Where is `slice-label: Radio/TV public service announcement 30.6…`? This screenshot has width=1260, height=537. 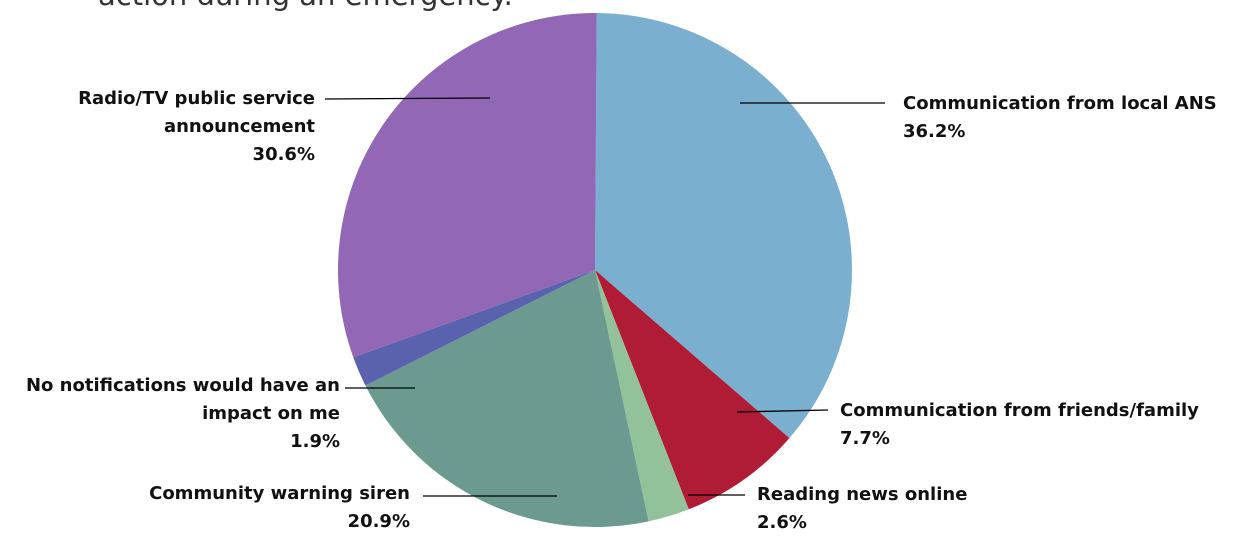
slice-label: Radio/TV public service announcement 30.6… is located at coordinates (170, 127).